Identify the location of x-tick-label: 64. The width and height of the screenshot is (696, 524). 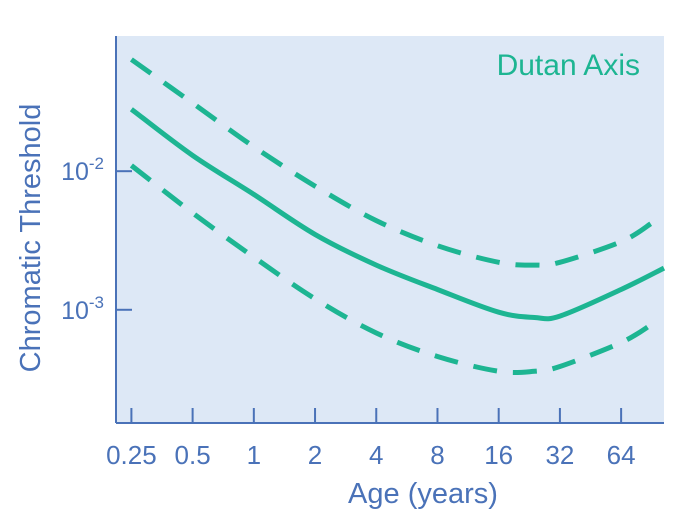
(621, 455).